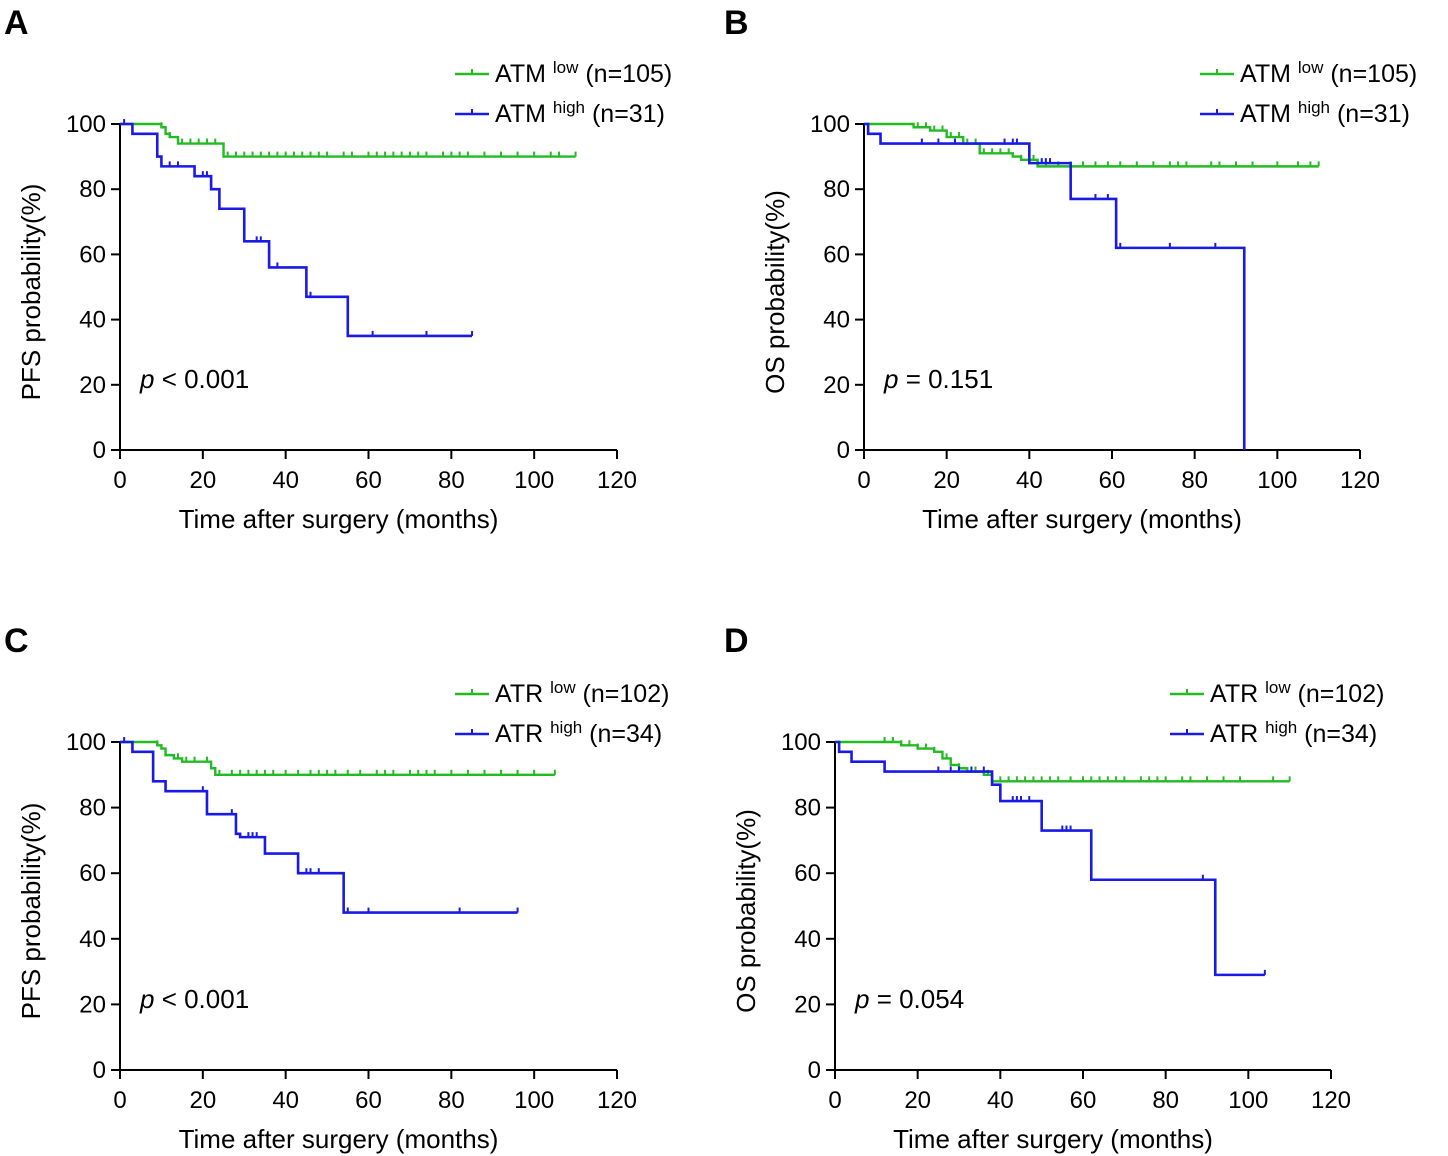 This screenshot has width=1448, height=1156. What do you see at coordinates (945, 379) in the screenshot?
I see `p-value-text: = 0.151` at bounding box center [945, 379].